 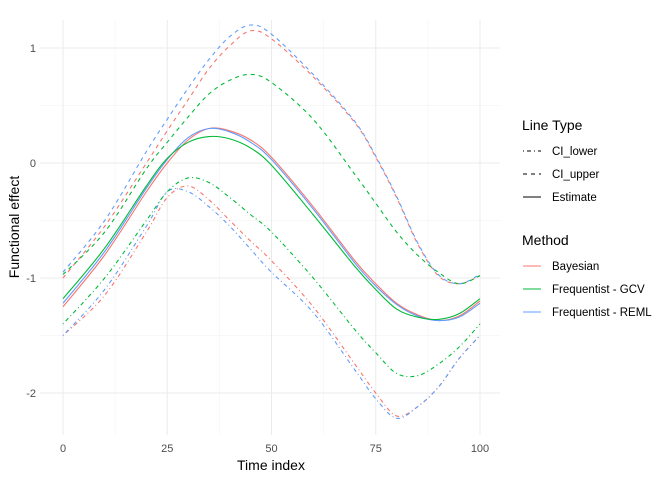 What do you see at coordinates (31, 279) in the screenshot?
I see `y-tick-label: -1` at bounding box center [31, 279].